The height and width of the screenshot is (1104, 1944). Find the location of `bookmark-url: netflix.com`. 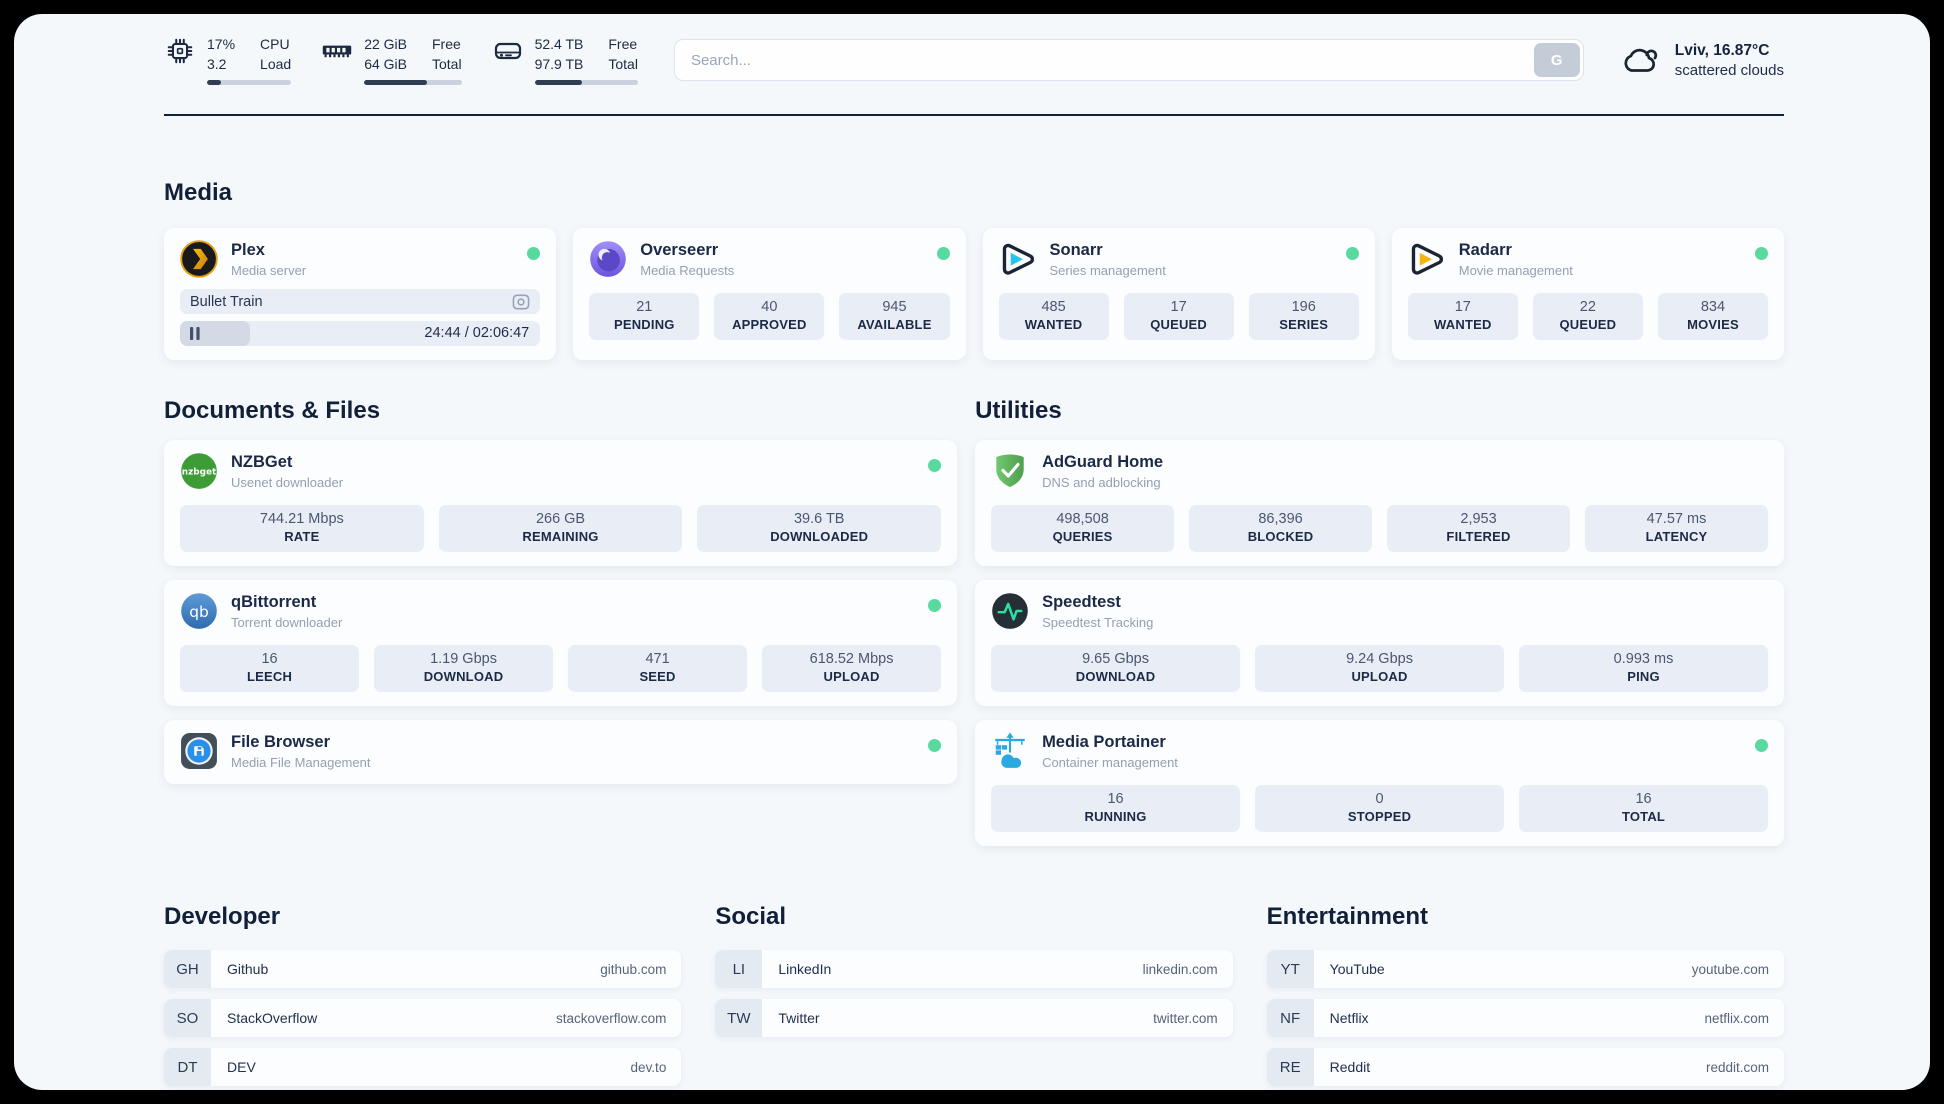

bookmark-url: netflix.com is located at coordinates (1736, 1018).